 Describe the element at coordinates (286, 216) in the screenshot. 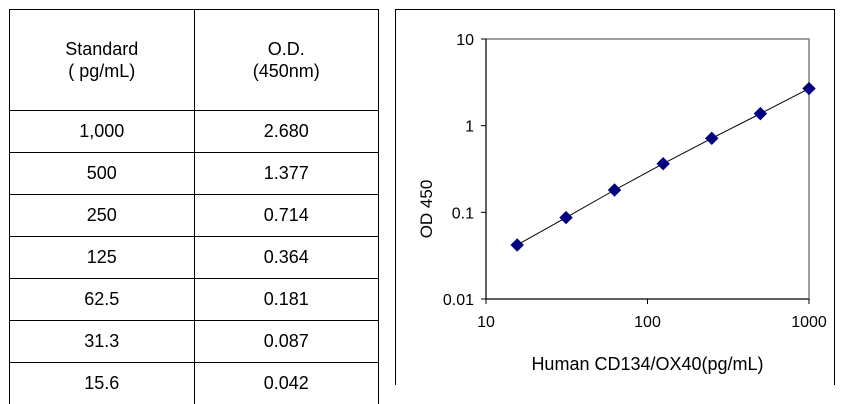

I see `od-cell: 0.714` at that location.